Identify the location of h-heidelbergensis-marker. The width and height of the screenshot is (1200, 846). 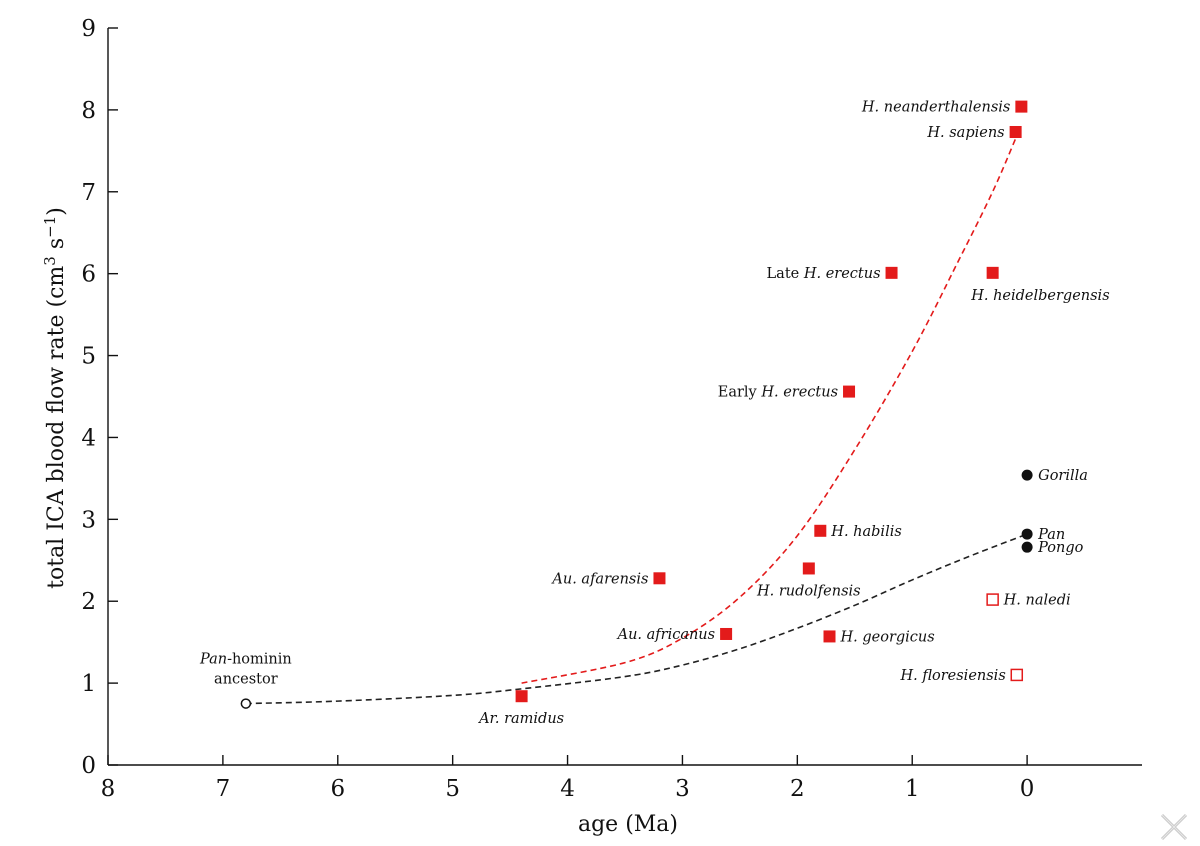
(992, 272).